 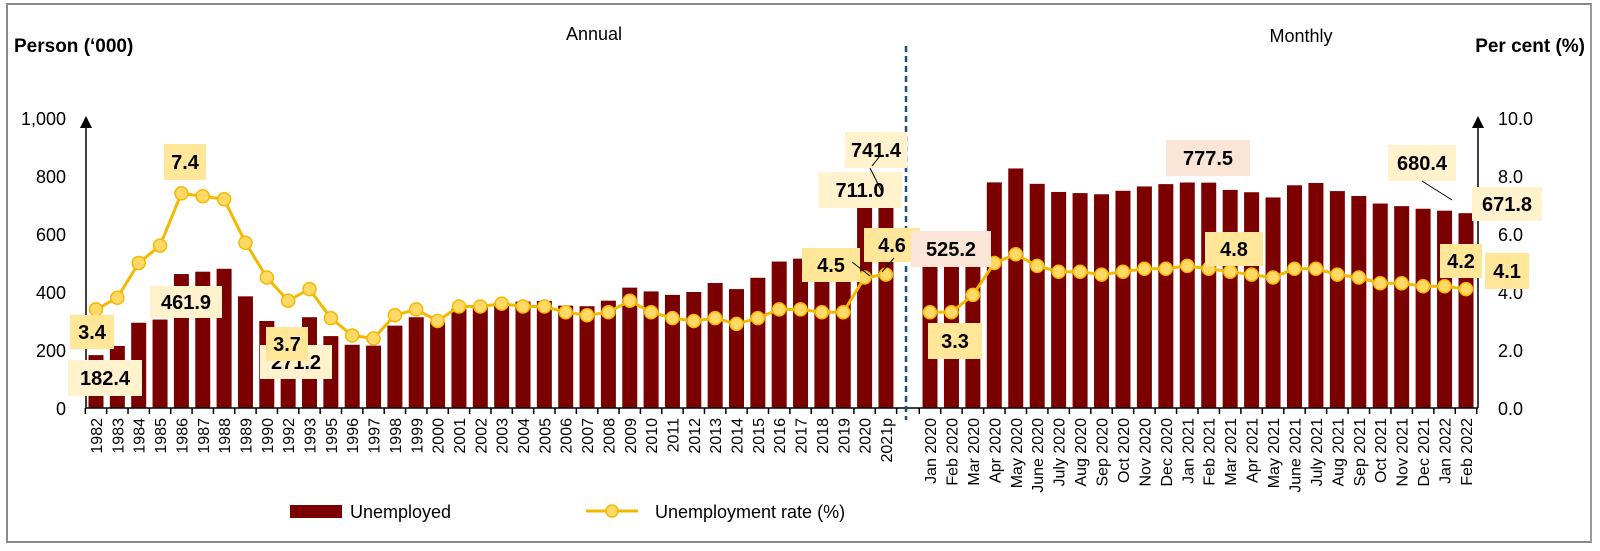 What do you see at coordinates (51, 177) in the screenshot?
I see `y-tick-left: 800` at bounding box center [51, 177].